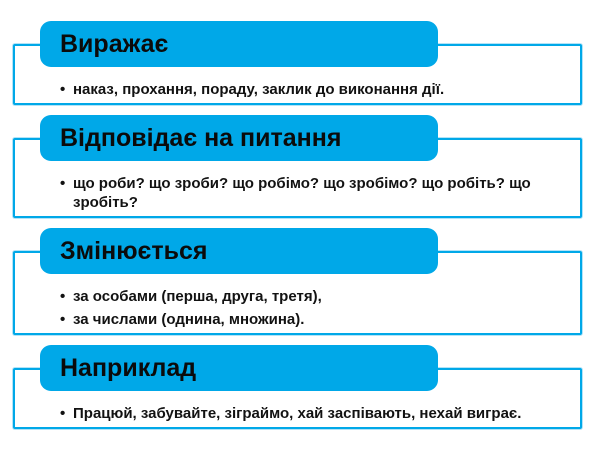 The width and height of the screenshot is (600, 450). I want to click on section-title: Виражає, so click(114, 43).